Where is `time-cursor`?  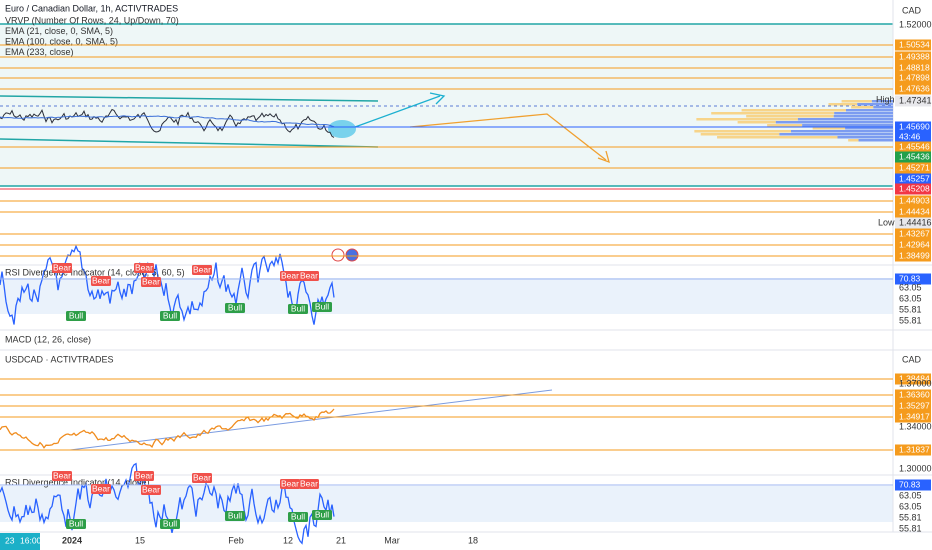 time-cursor is located at coordinates (20, 541).